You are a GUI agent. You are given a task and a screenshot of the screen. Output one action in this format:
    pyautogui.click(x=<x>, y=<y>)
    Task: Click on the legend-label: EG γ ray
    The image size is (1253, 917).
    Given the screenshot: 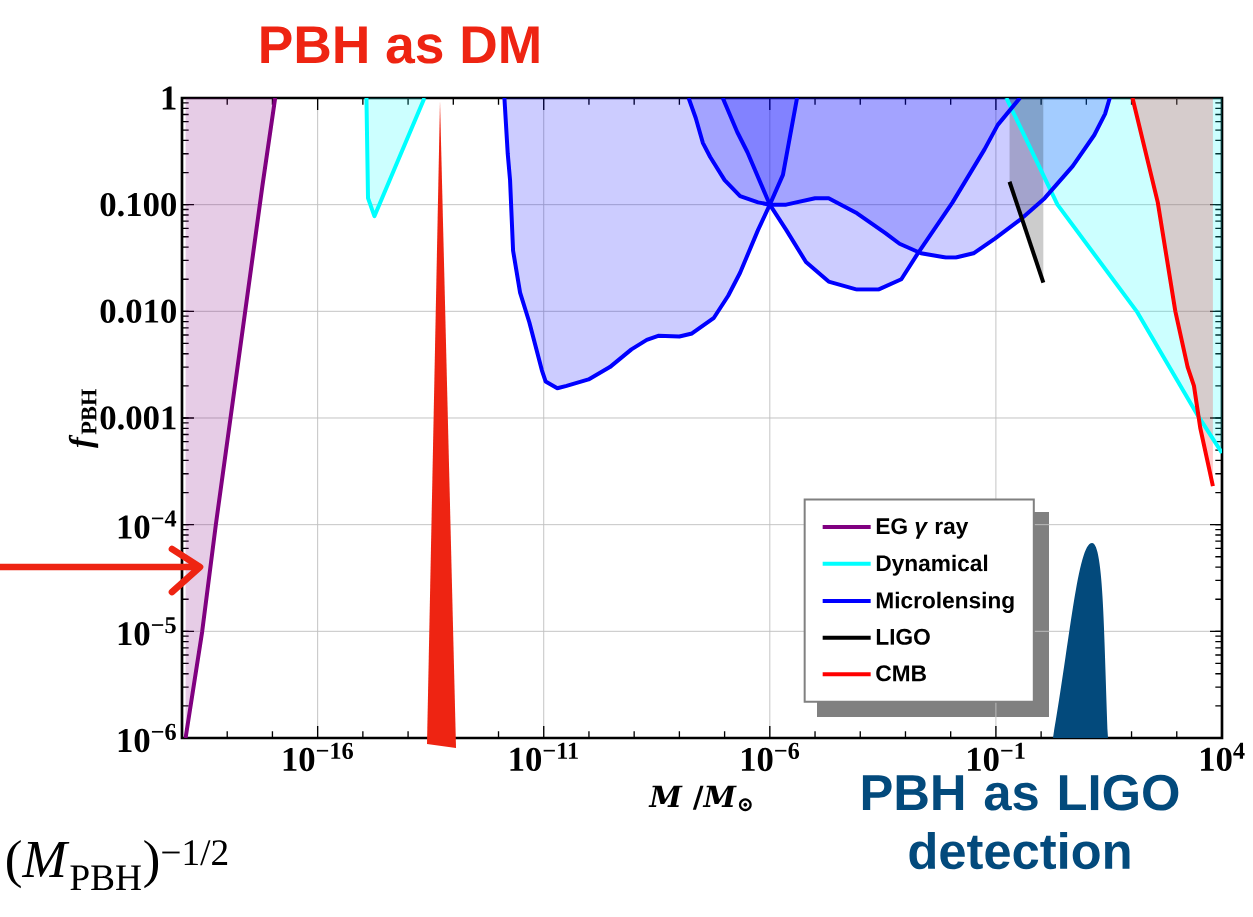 What is the action you would take?
    pyautogui.click(x=922, y=528)
    